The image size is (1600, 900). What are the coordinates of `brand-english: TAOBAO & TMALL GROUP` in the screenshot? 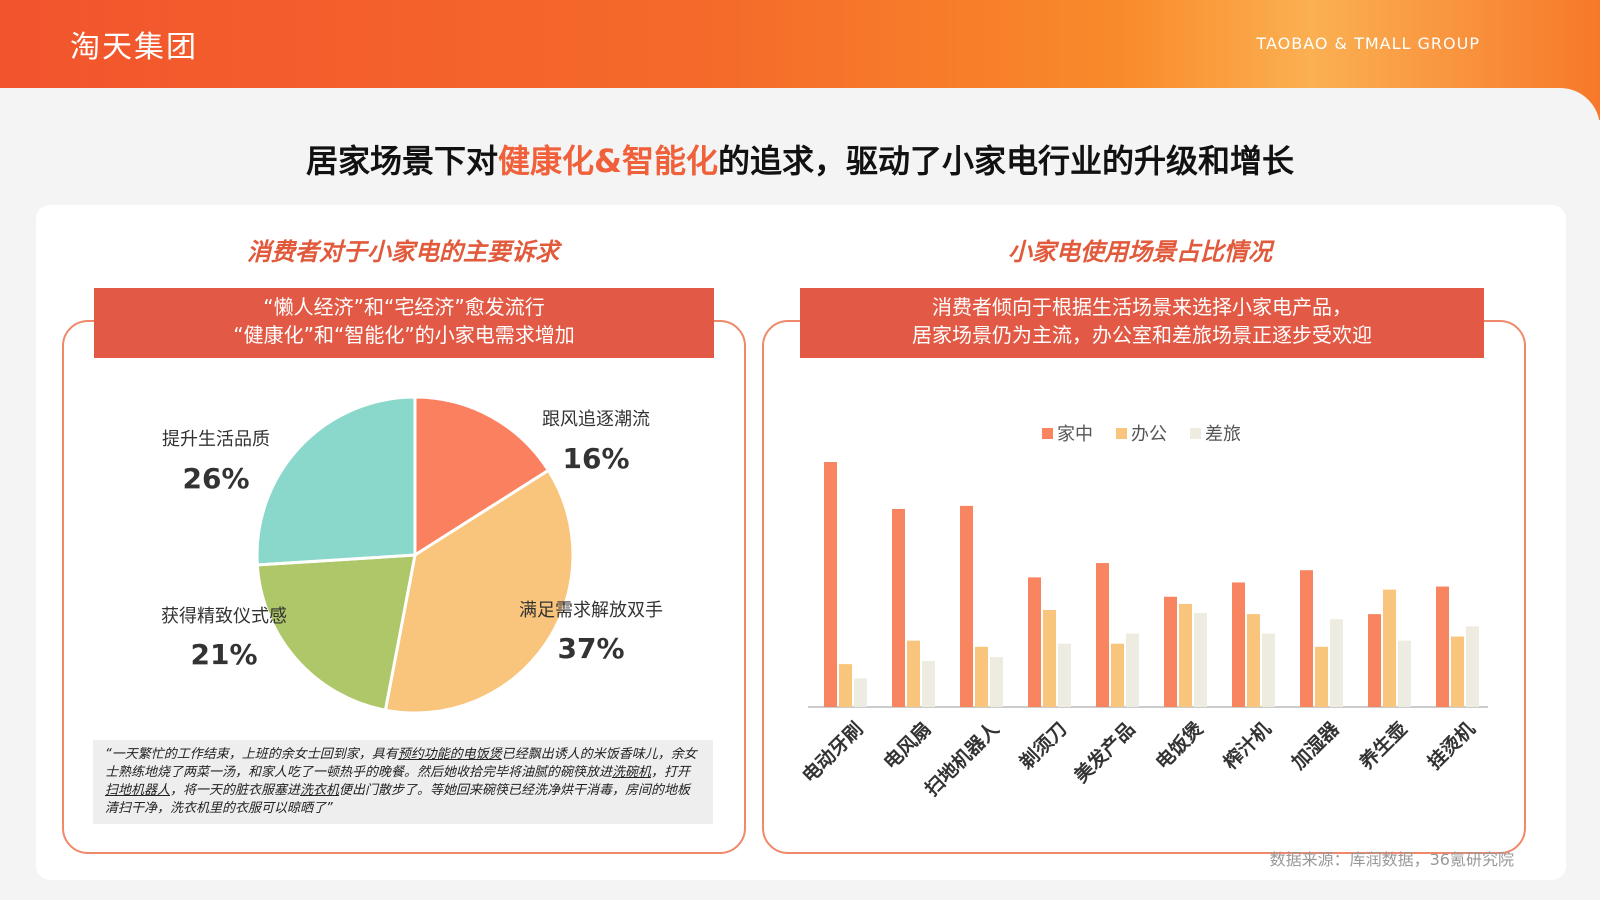 It's located at (1368, 43).